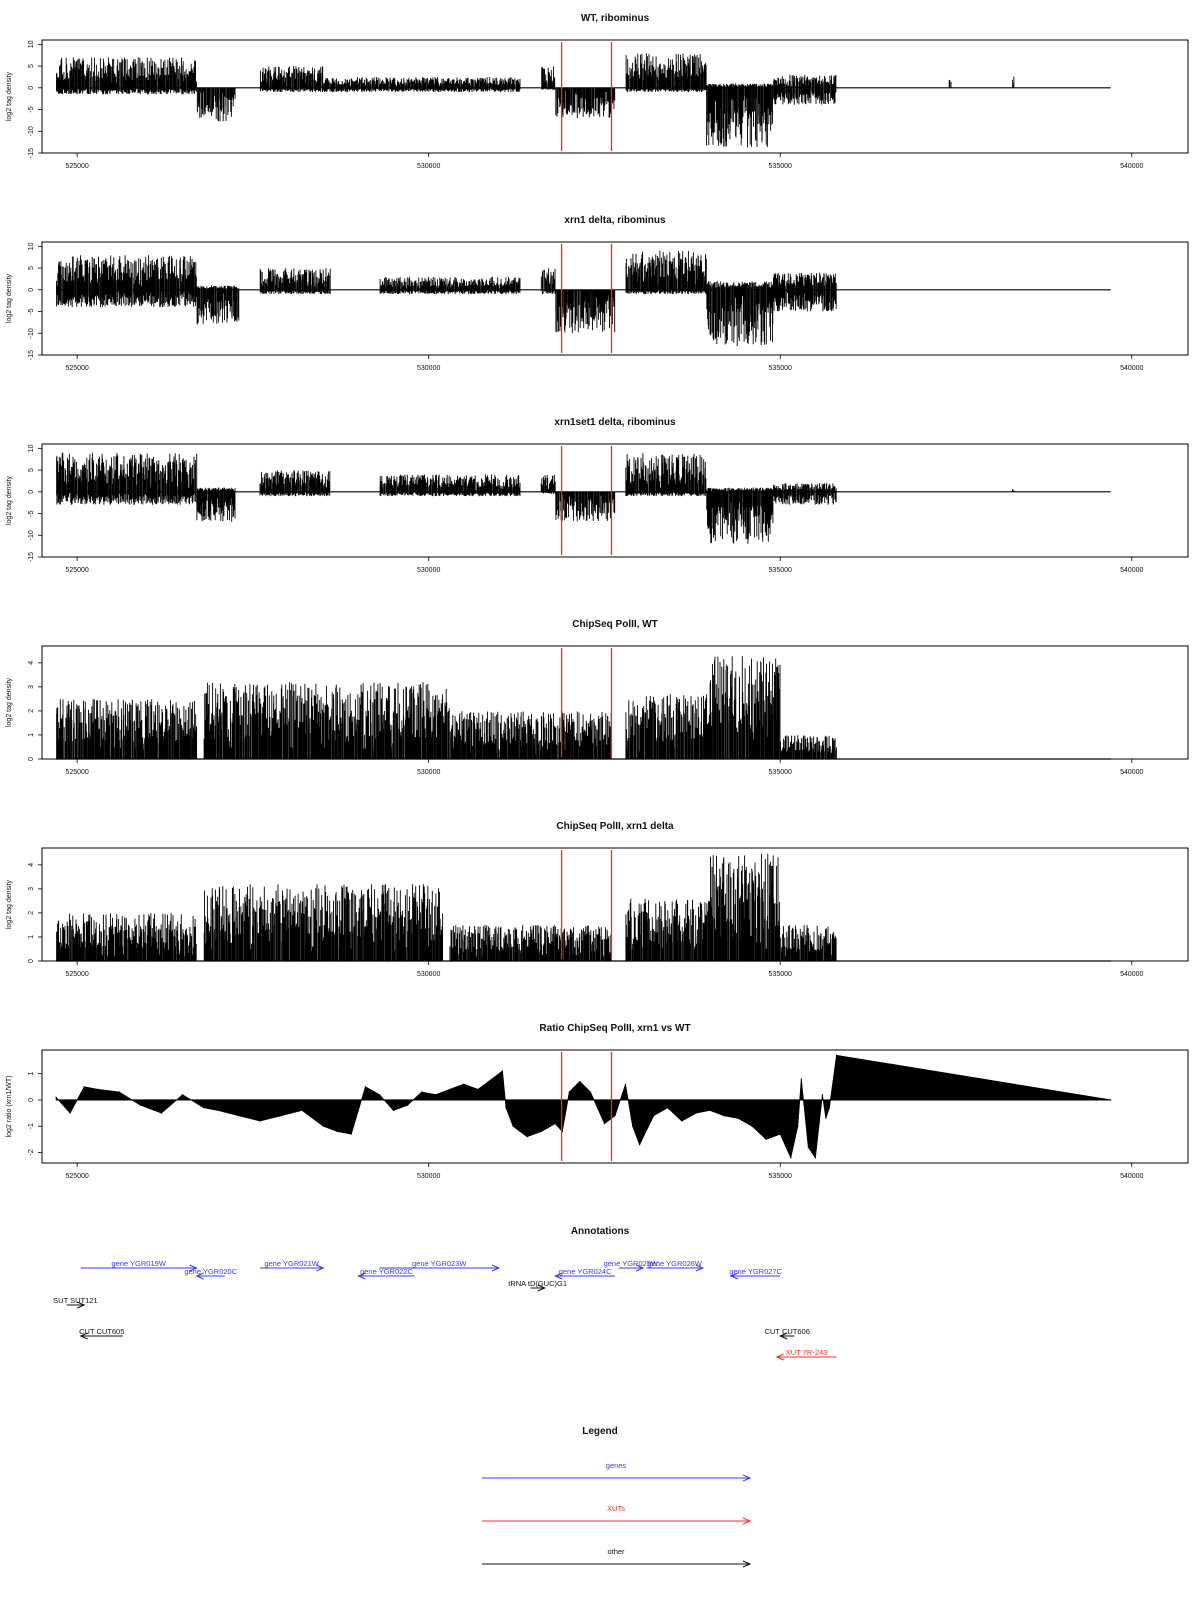  Describe the element at coordinates (31, 1074) in the screenshot. I see `y-tick-label: 1` at that location.